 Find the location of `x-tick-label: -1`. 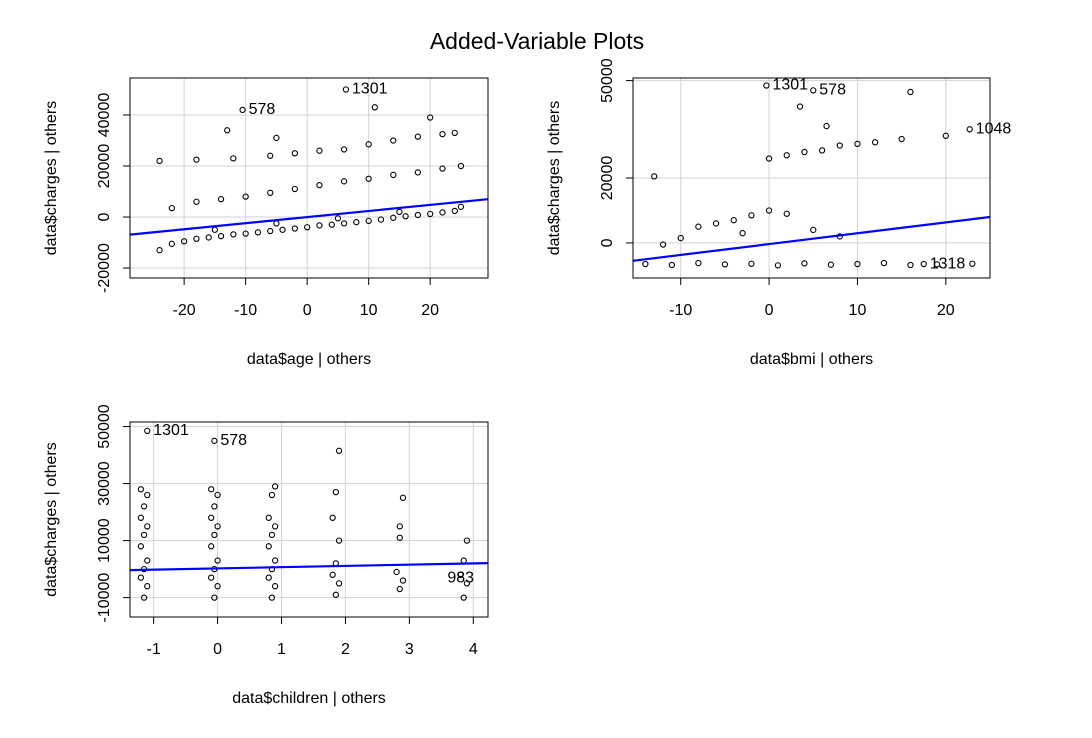

x-tick-label: -1 is located at coordinates (154, 649).